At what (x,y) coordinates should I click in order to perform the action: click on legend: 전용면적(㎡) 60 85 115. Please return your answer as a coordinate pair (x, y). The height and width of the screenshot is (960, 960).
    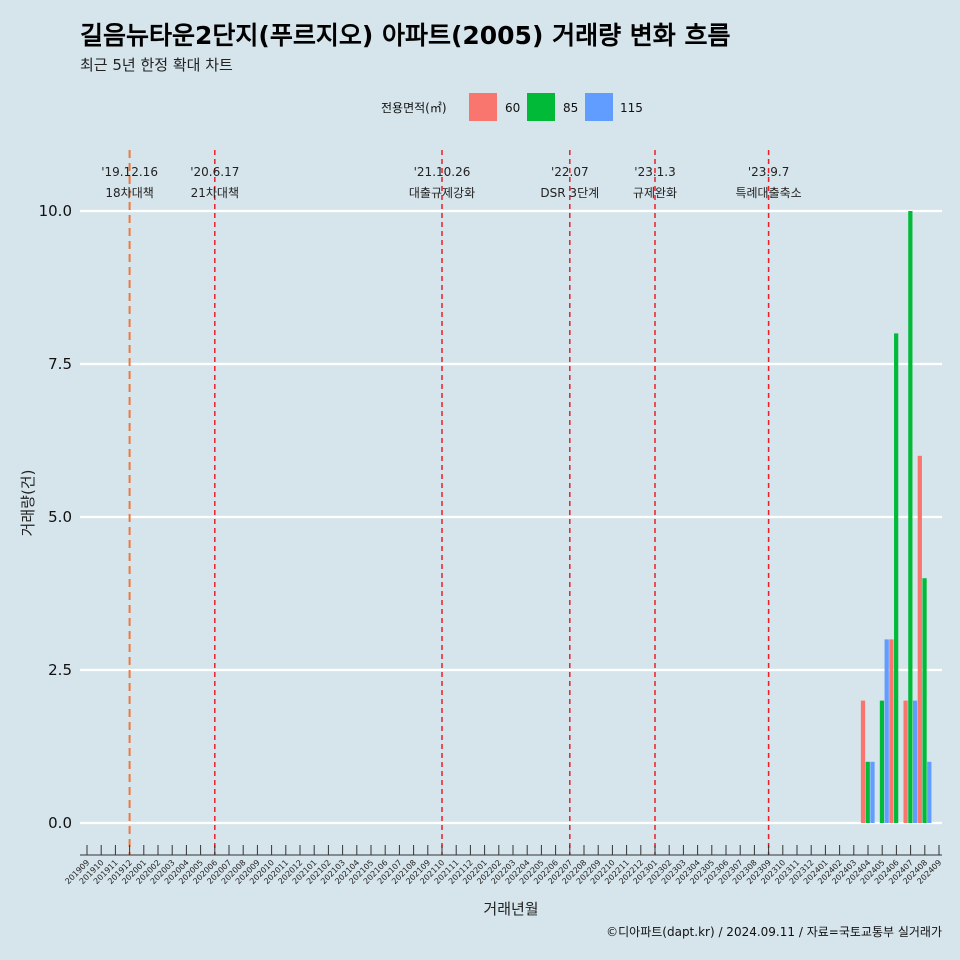
    Looking at the image, I should click on (512, 107).